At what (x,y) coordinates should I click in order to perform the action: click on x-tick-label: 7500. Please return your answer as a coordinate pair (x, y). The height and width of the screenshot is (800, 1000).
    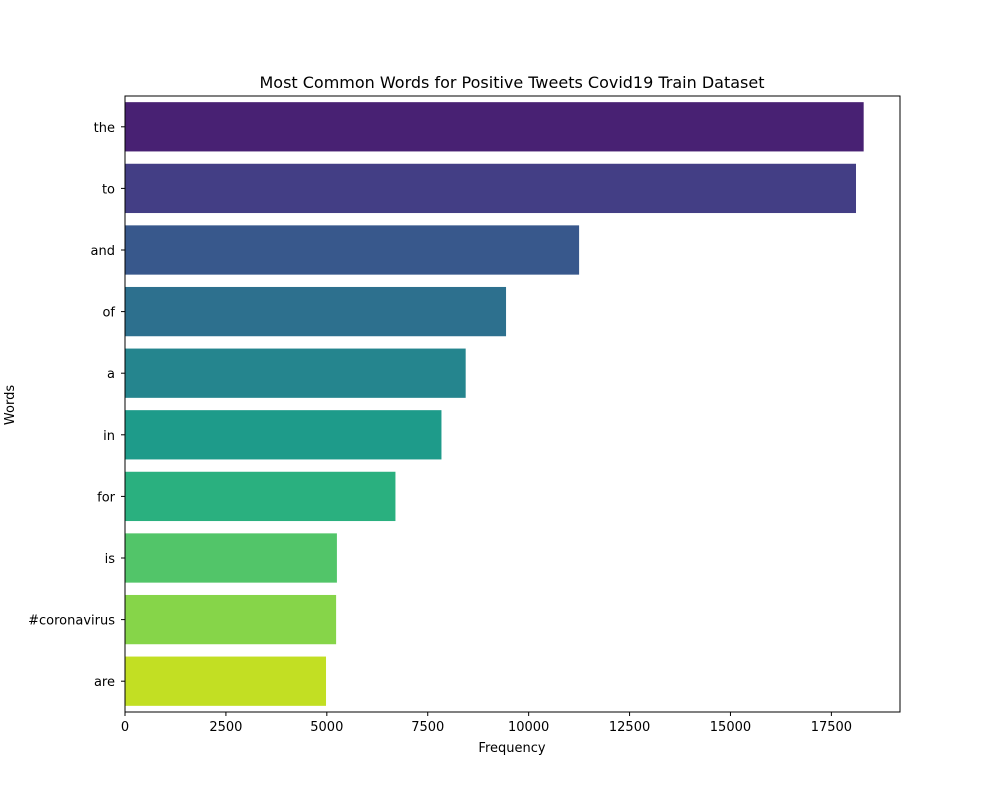
    Looking at the image, I should click on (427, 727).